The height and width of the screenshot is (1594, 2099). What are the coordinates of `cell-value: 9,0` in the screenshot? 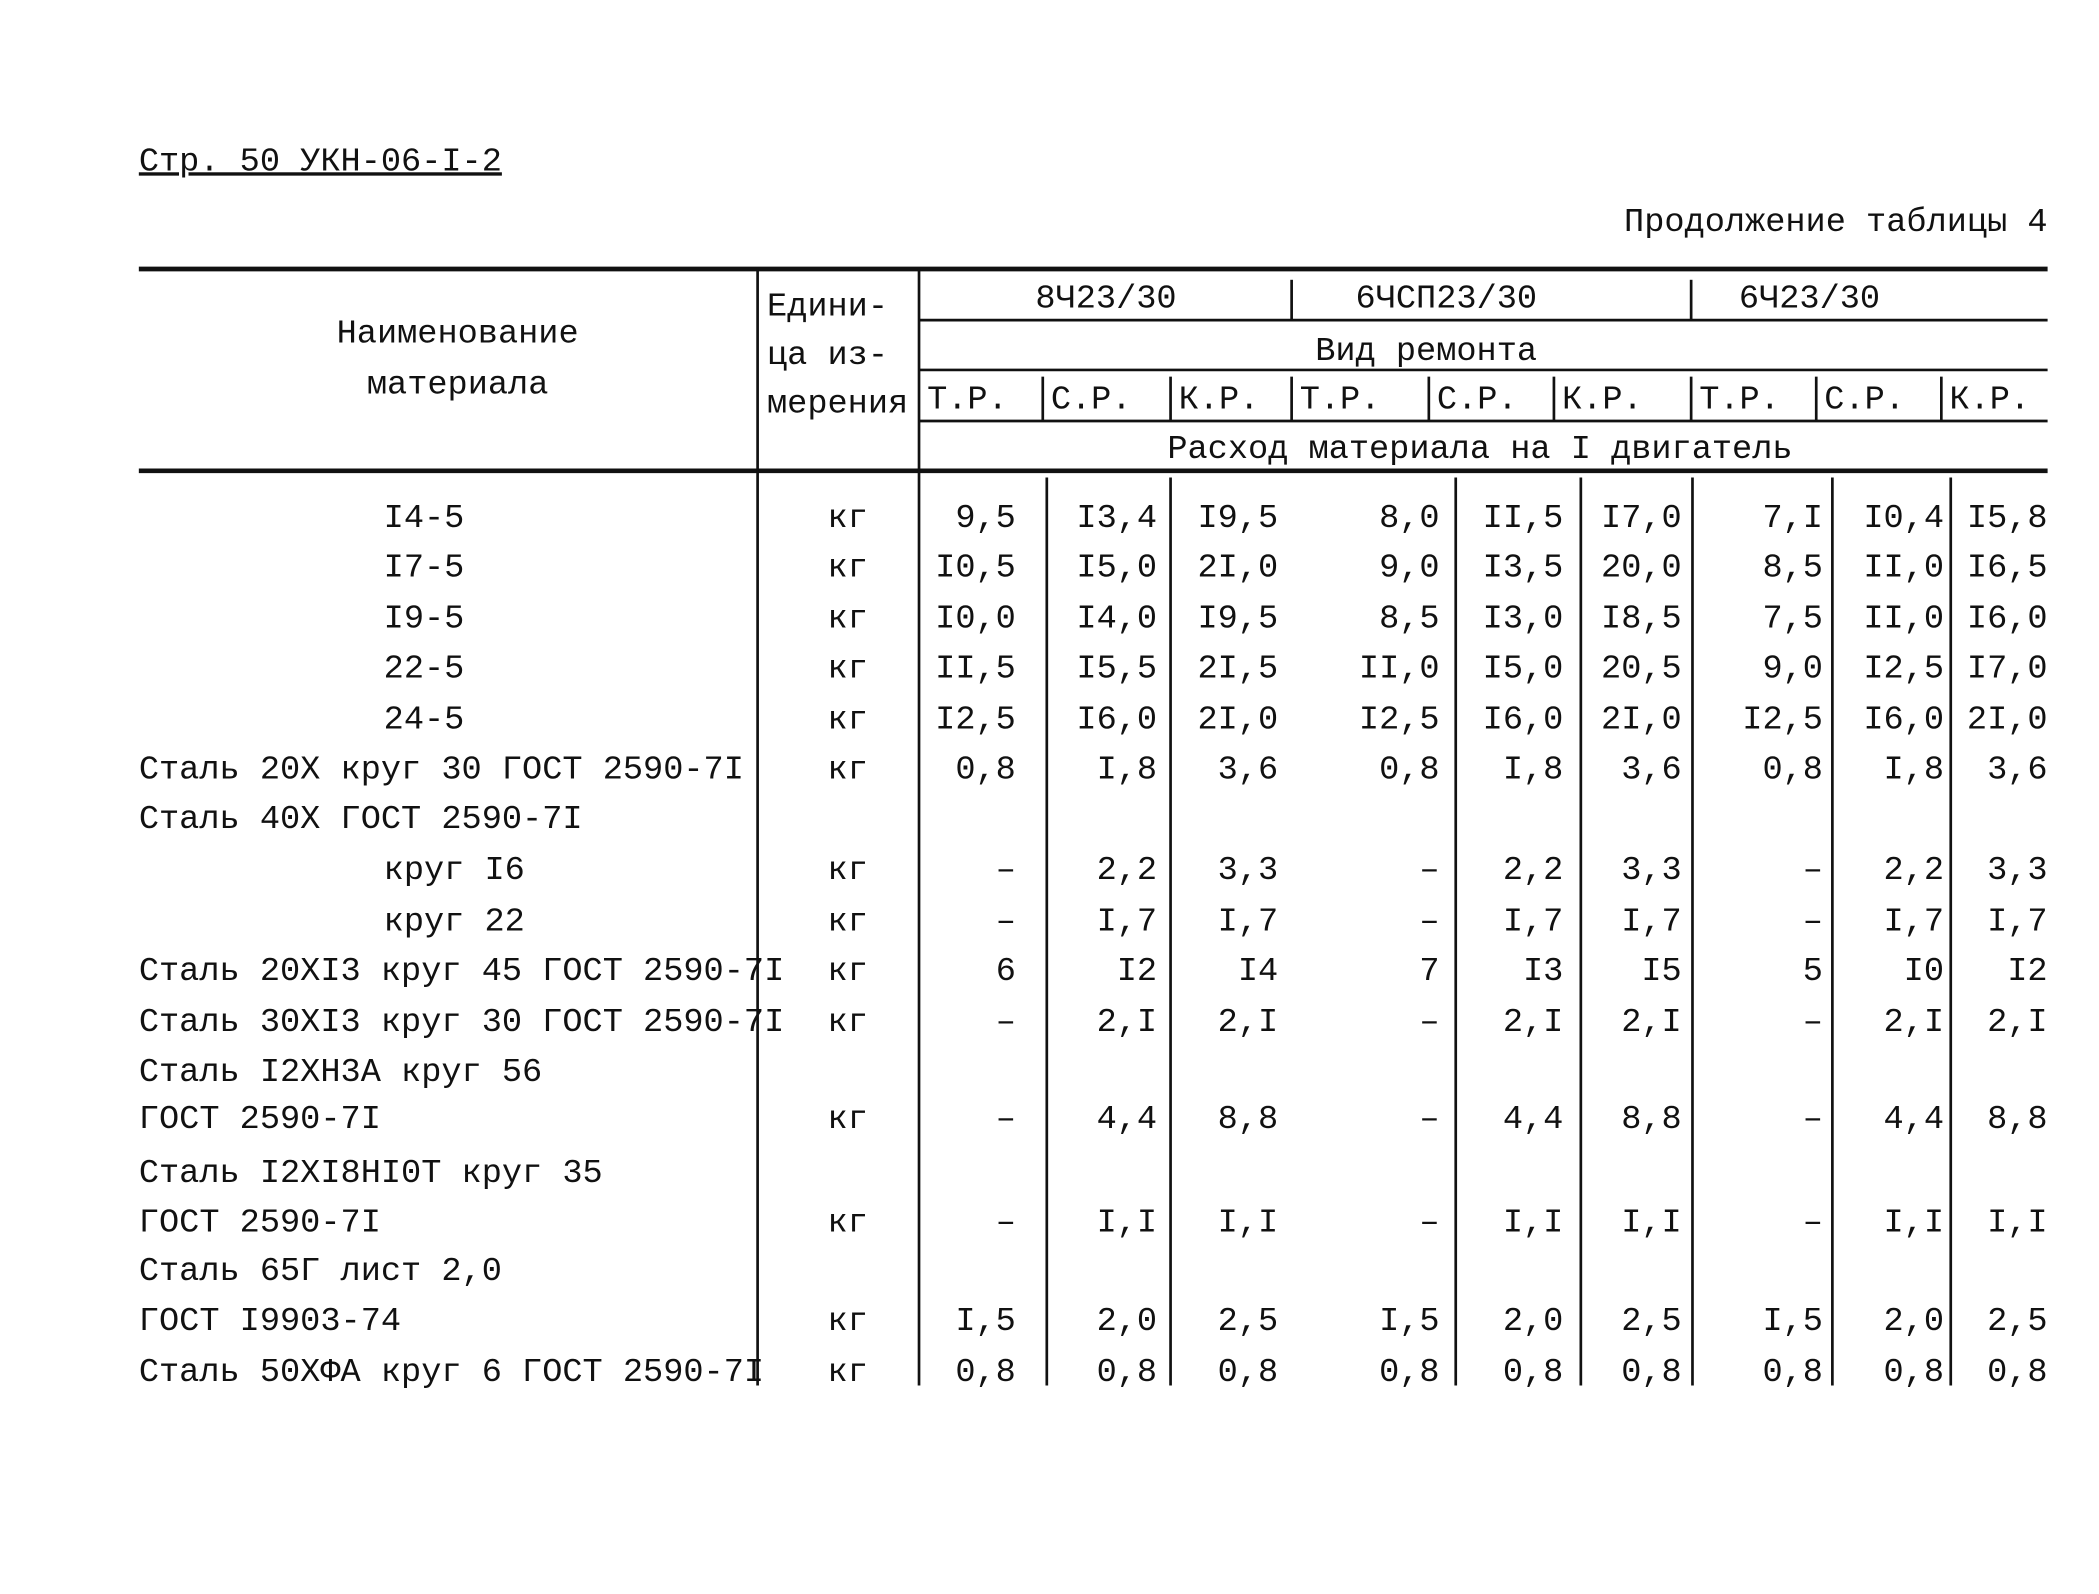 It's located at (1792, 669).